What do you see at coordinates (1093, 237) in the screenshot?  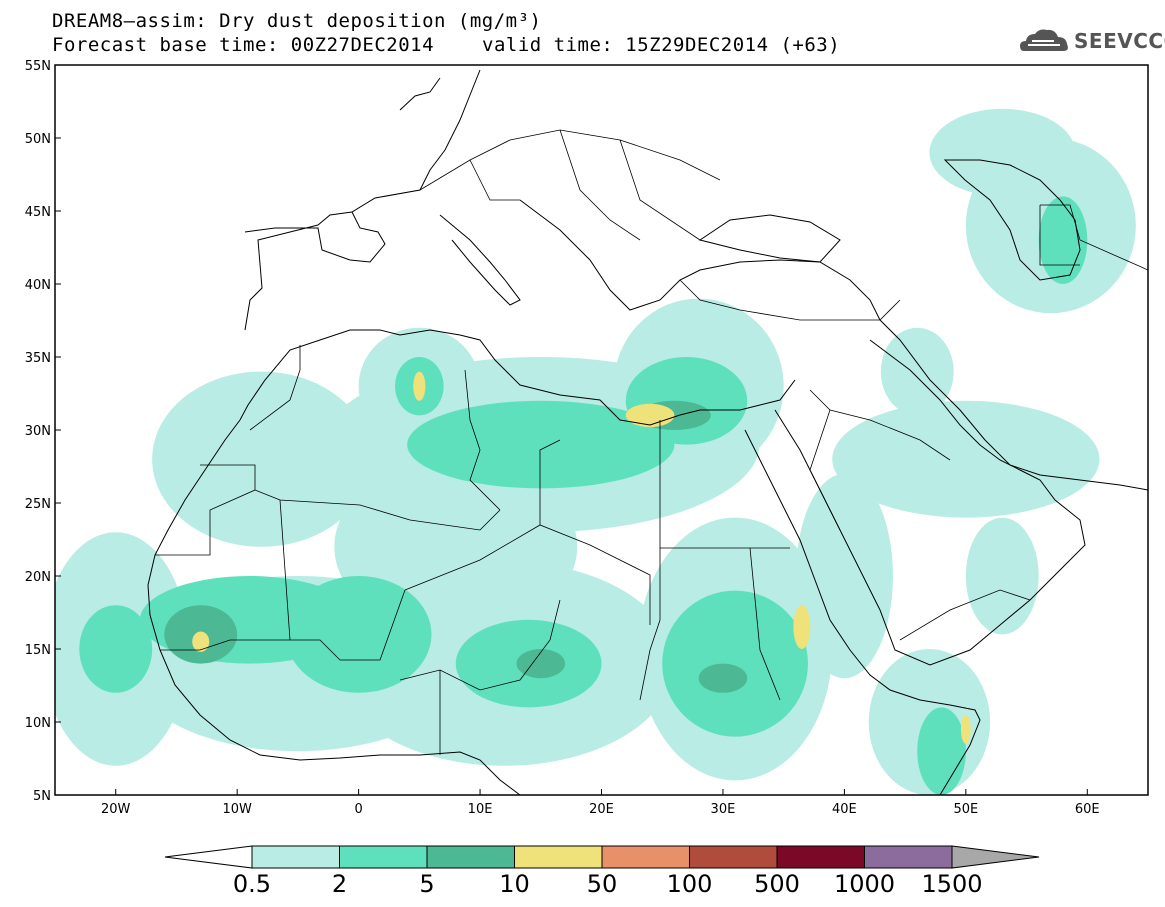 I see `border-central-asia` at bounding box center [1093, 237].